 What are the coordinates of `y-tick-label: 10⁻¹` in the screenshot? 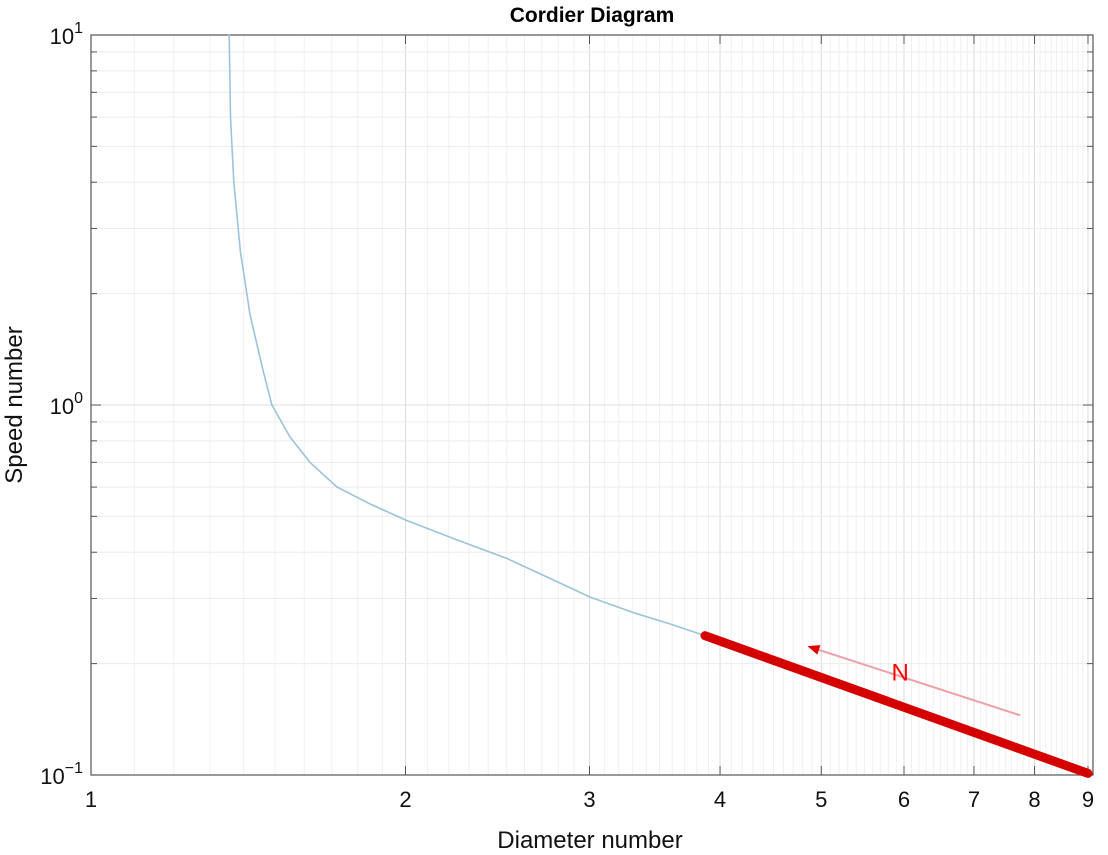 It's located at (61, 774).